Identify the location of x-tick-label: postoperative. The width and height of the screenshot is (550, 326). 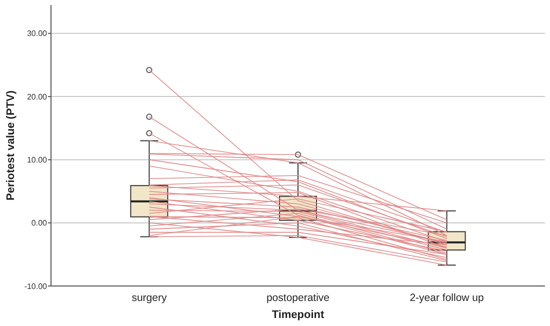
(298, 298).